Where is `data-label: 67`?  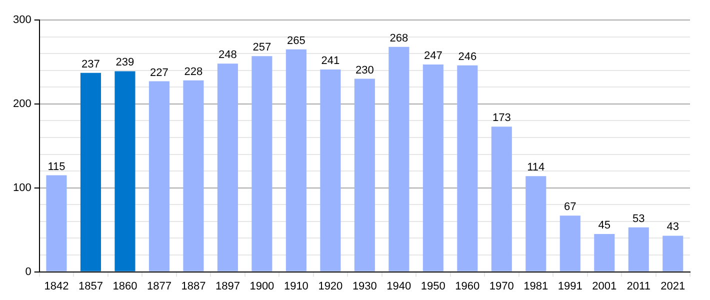 data-label: 67 is located at coordinates (570, 207).